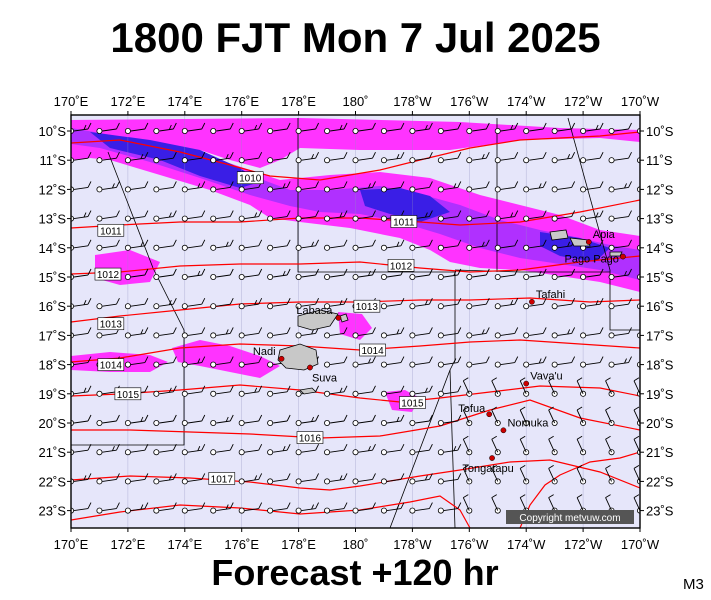 Image resolution: width=711 pixels, height=600 pixels. What do you see at coordinates (53, 335) in the screenshot?
I see `axis-tick-label: 17˚S` at bounding box center [53, 335].